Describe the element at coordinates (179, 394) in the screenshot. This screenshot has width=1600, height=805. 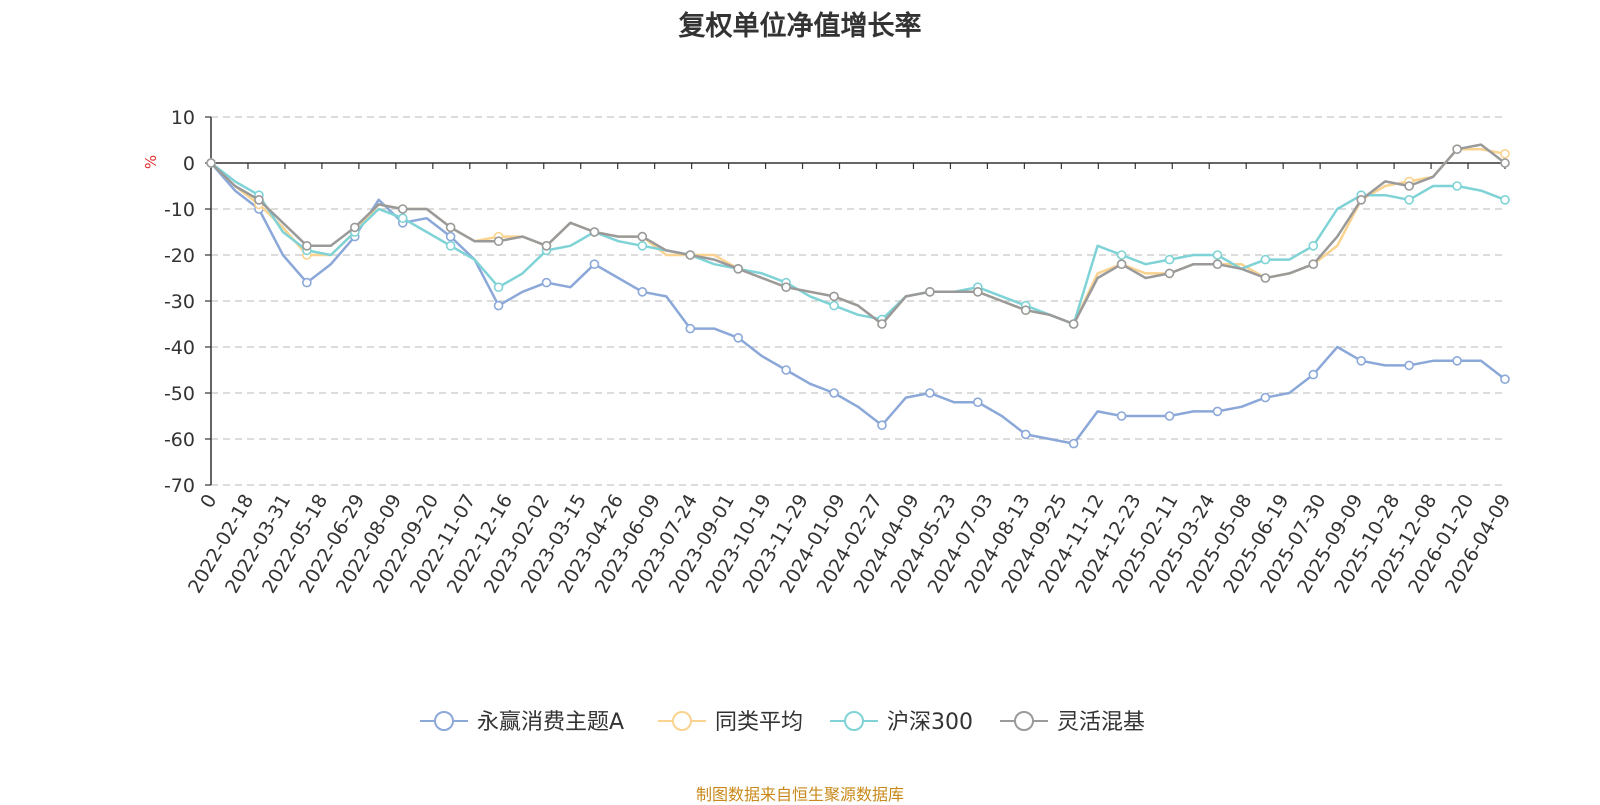
I see `y-tick-label: -50` at that location.